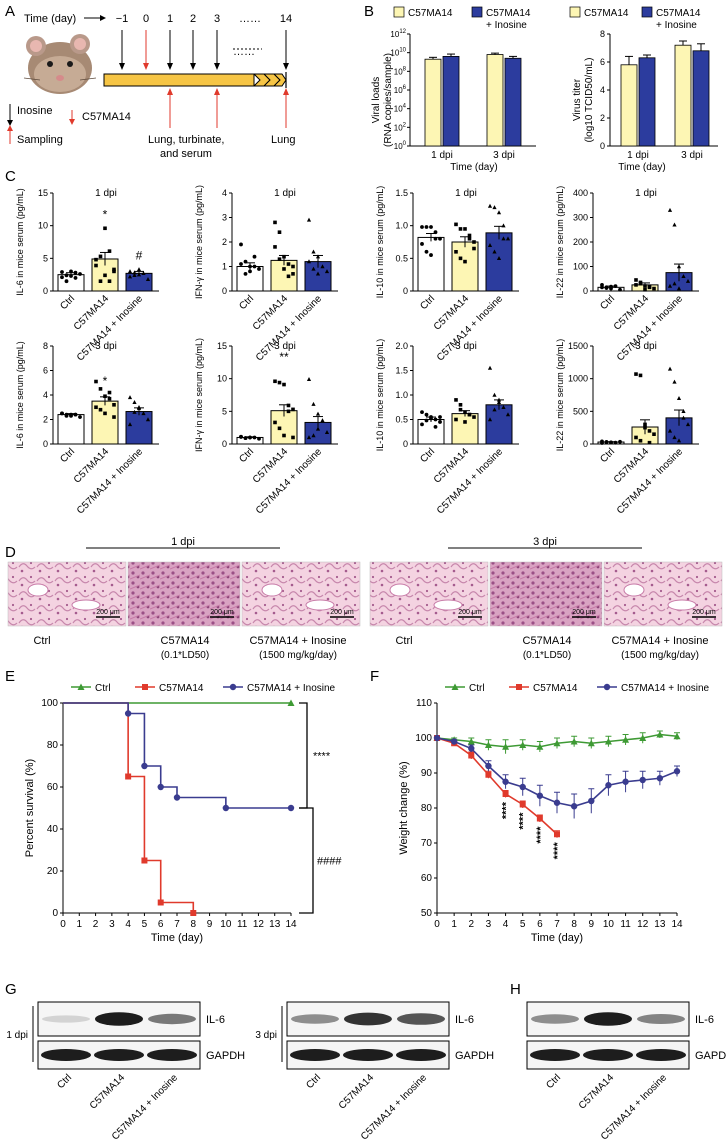 The height and width of the screenshot is (1145, 726). Describe the element at coordinates (557, 834) in the screenshot. I see `marker-square` at that location.